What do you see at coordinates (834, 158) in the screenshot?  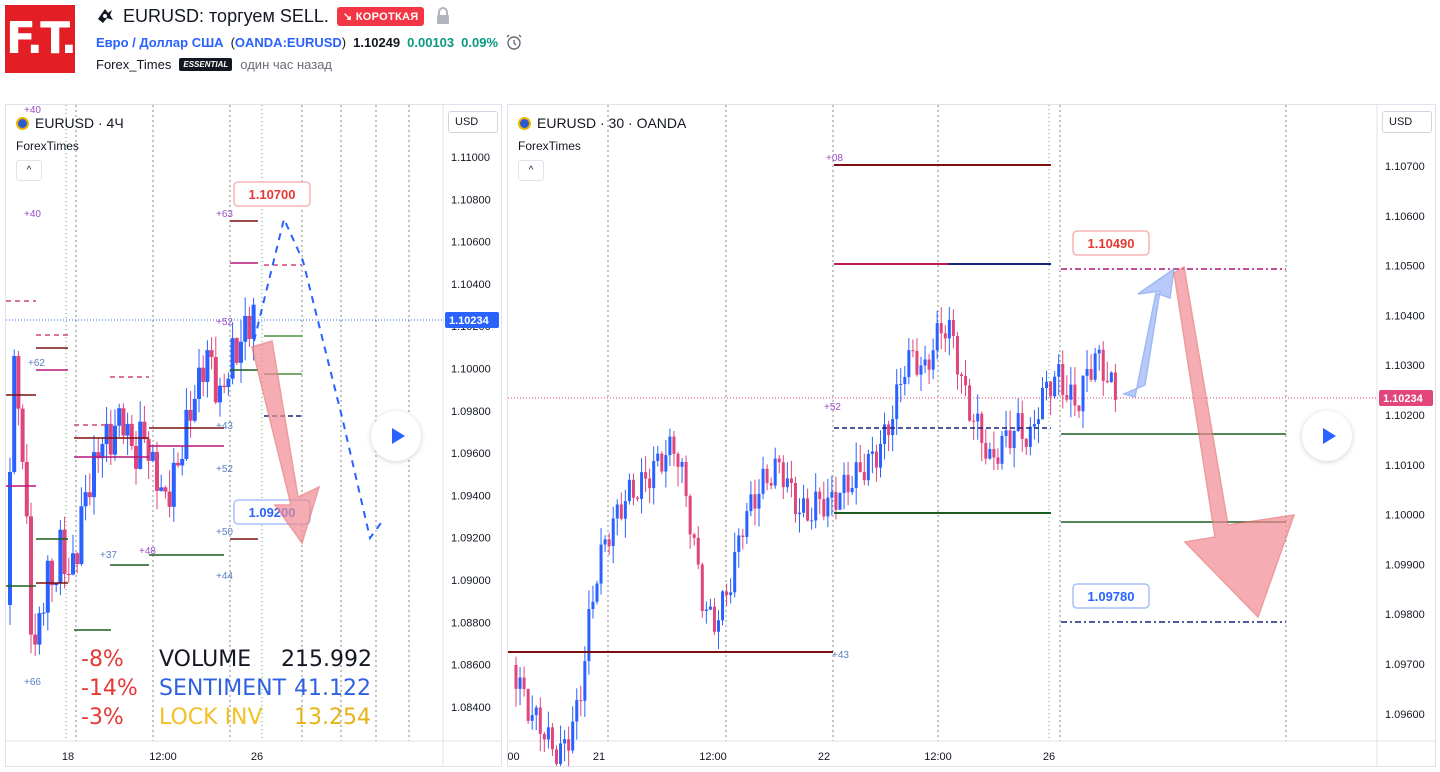 I see `level-mark: +08` at bounding box center [834, 158].